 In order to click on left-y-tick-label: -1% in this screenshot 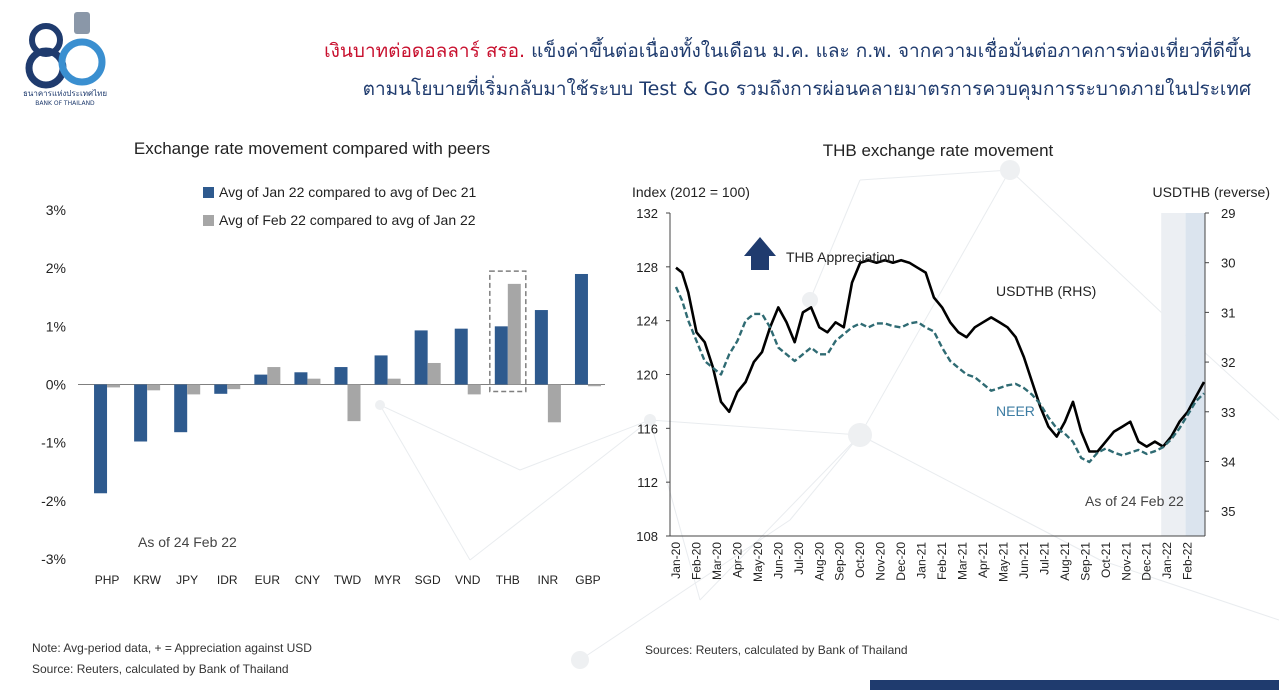, I will do `click(53, 443)`.